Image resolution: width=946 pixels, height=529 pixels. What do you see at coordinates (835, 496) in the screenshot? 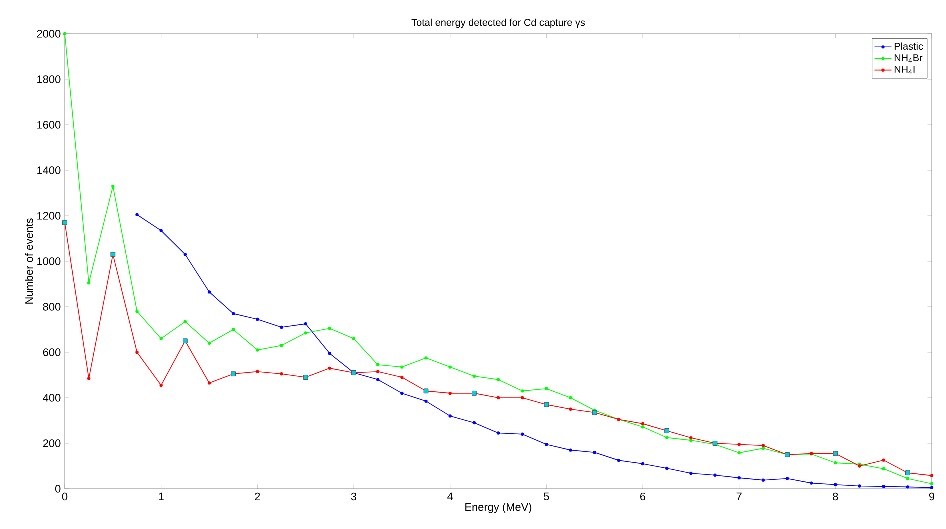
I see `x-tick-label: 8` at bounding box center [835, 496].